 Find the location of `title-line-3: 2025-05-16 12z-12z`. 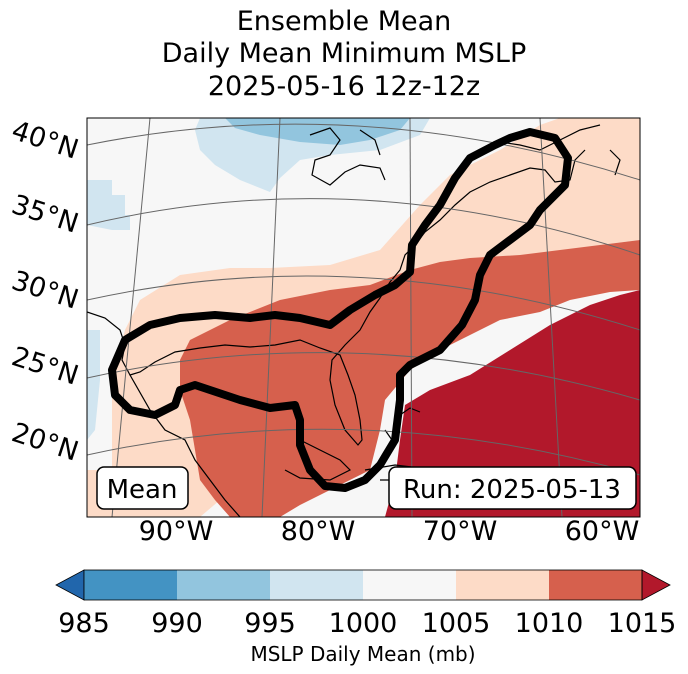

title-line-3: 2025-05-16 12z-12z is located at coordinates (344, 86).